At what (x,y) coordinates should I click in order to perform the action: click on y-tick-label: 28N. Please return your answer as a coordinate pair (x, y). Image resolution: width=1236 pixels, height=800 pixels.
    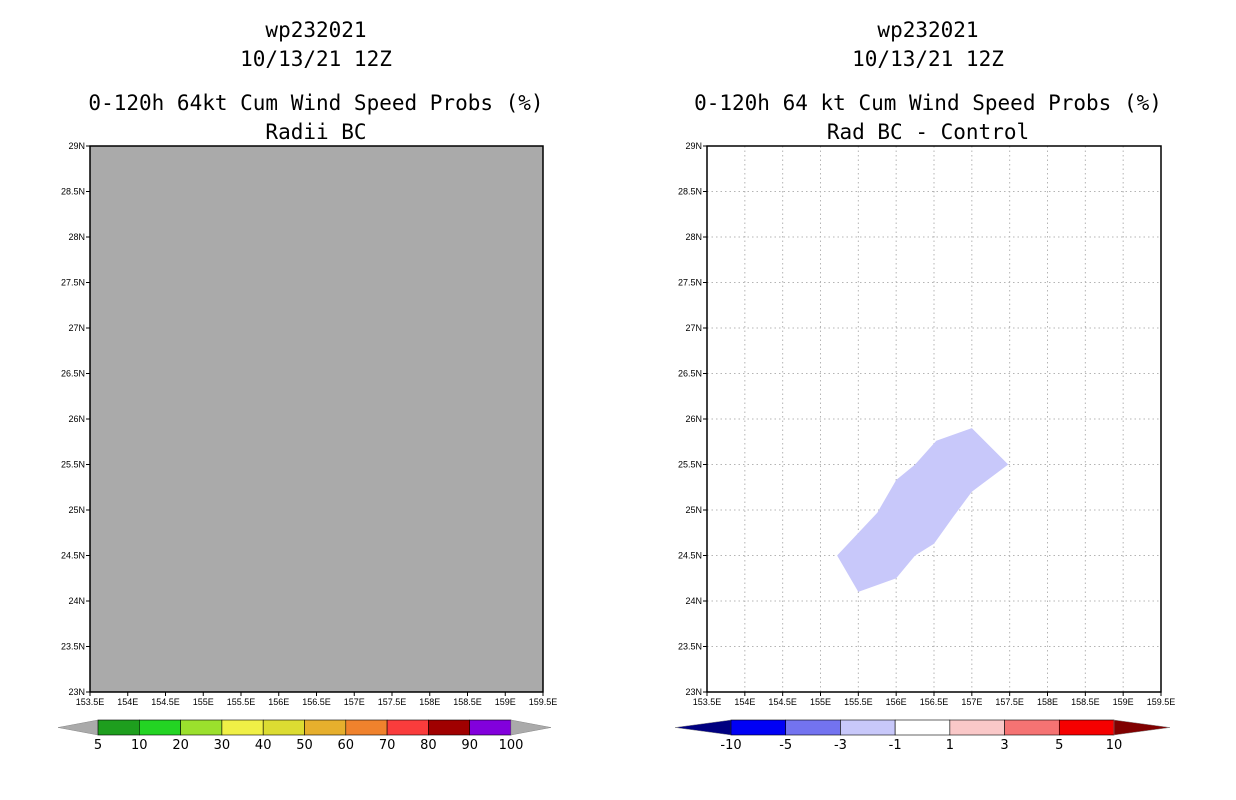
    Looking at the image, I should click on (693, 237).